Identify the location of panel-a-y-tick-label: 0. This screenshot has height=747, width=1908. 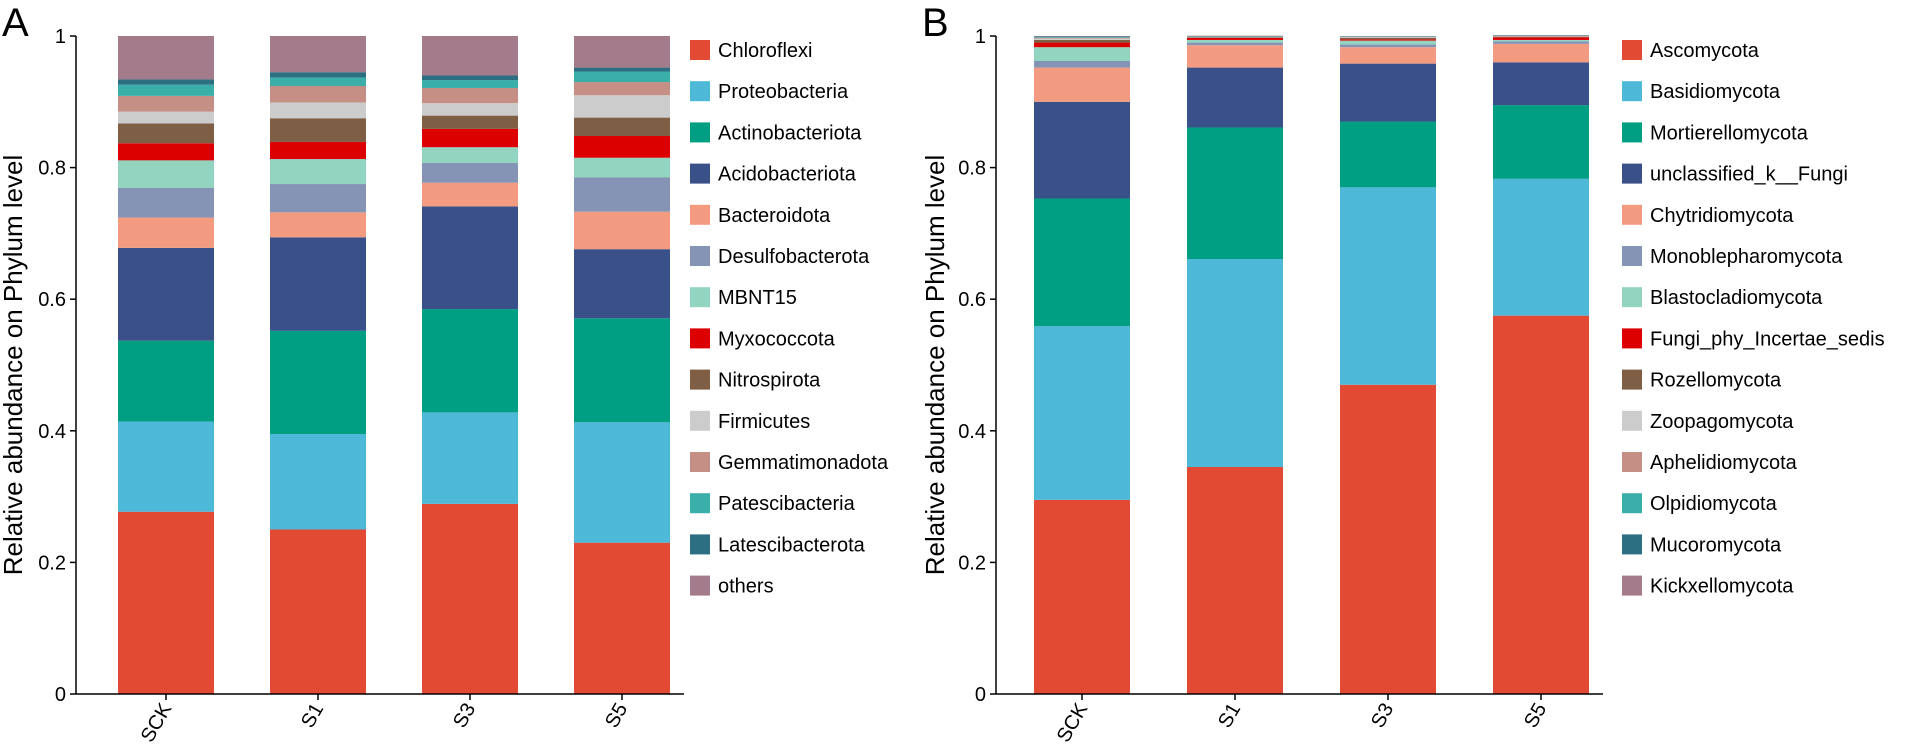
(60, 695).